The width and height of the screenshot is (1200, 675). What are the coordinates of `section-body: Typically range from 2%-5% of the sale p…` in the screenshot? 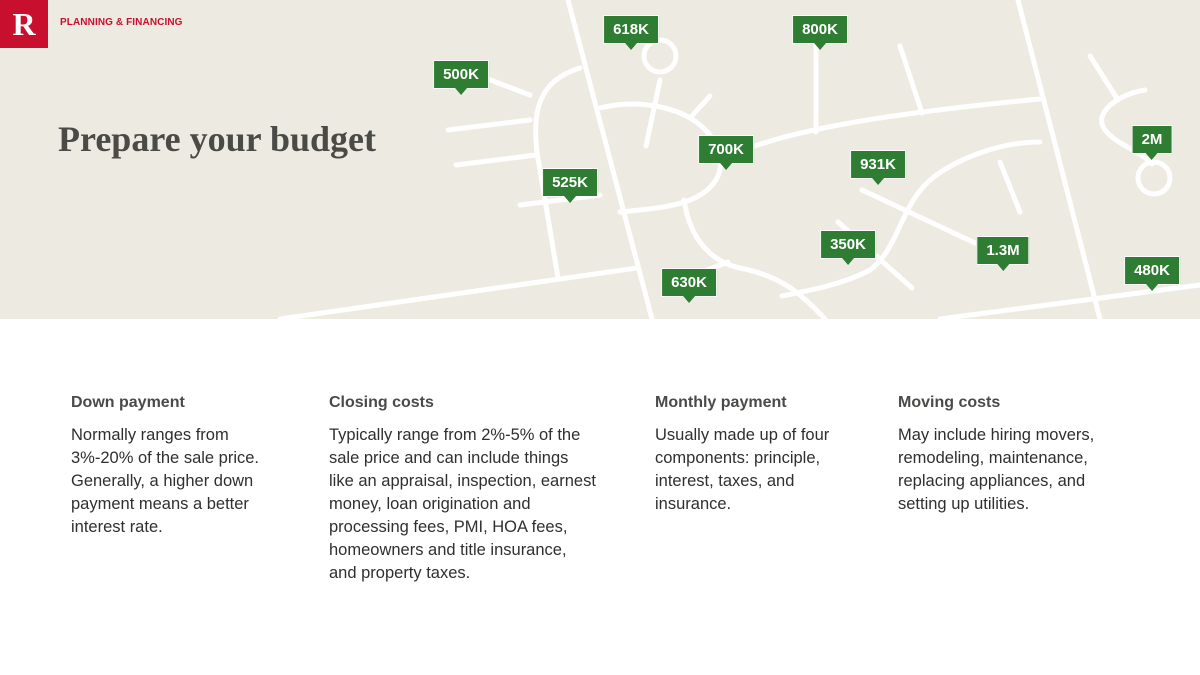 It's located at (462, 504).